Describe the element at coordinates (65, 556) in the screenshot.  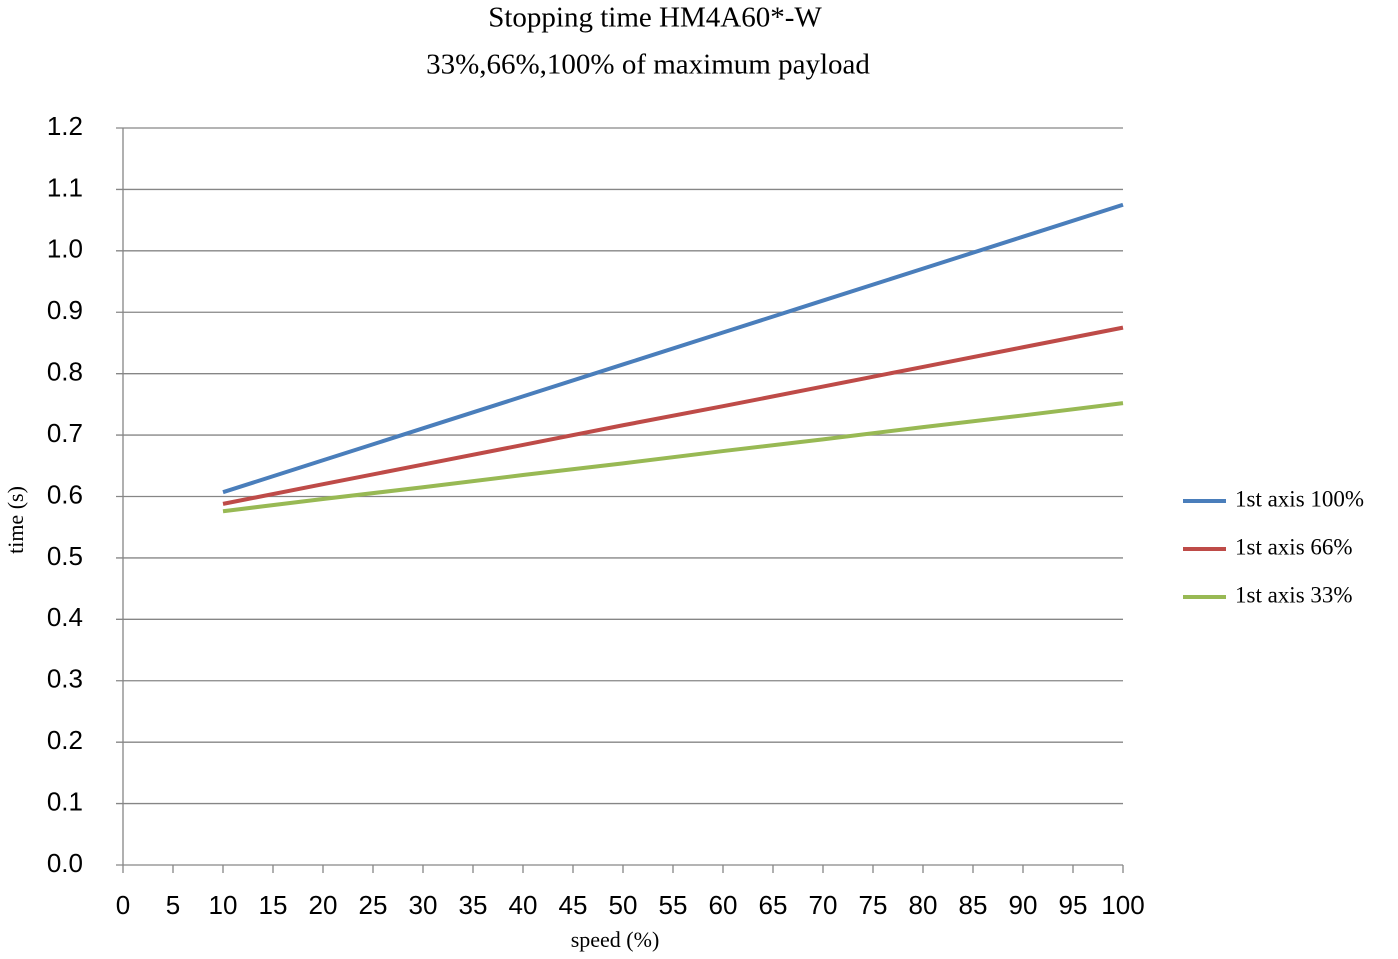
I see `y-tick-label: 0.5` at that location.